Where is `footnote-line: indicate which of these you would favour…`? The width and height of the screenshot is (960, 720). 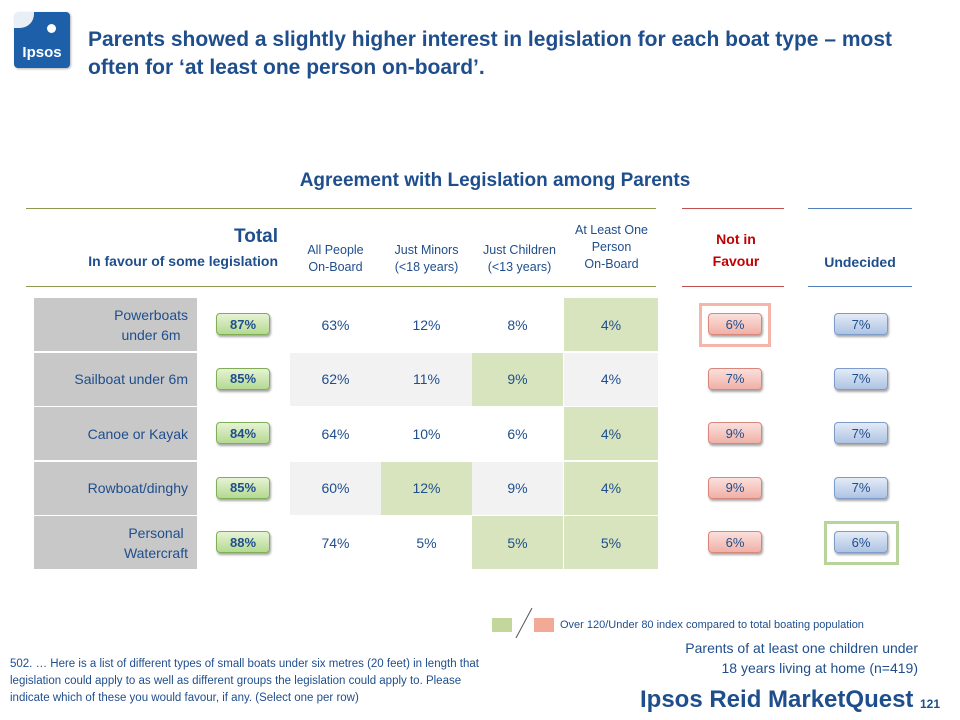 footnote-line: indicate which of these you would favour… is located at coordinates (184, 698).